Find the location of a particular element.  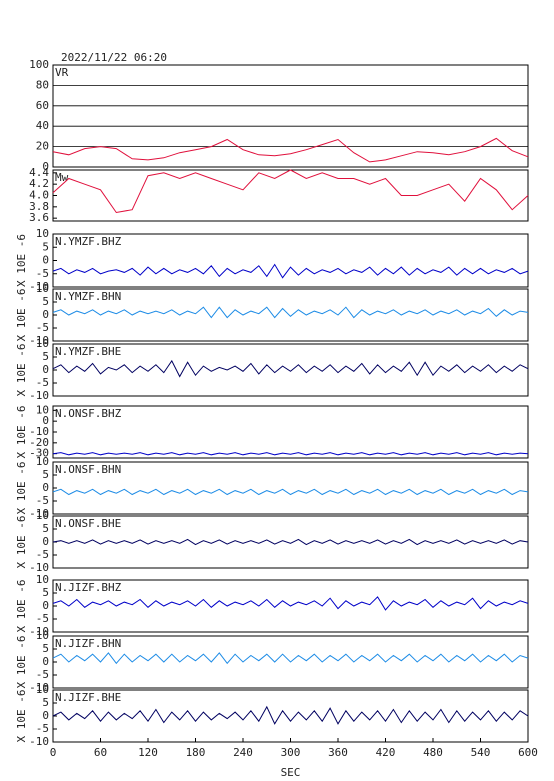

trace-label: N.JIZF.BHZ is located at coordinates (88, 587).